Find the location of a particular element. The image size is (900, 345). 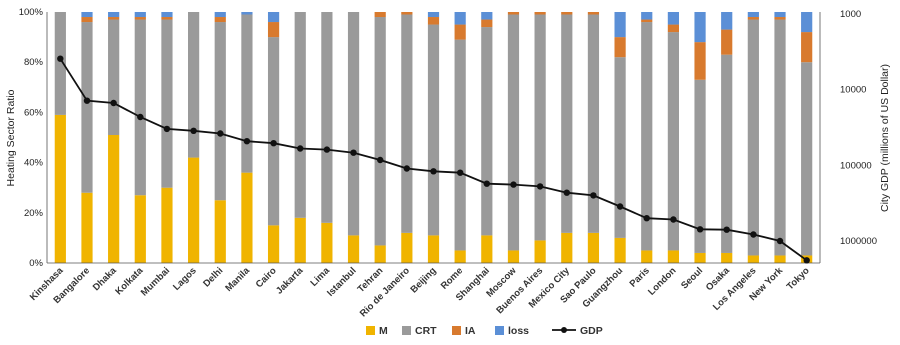

left-tick-label: 0% is located at coordinates (36, 263).